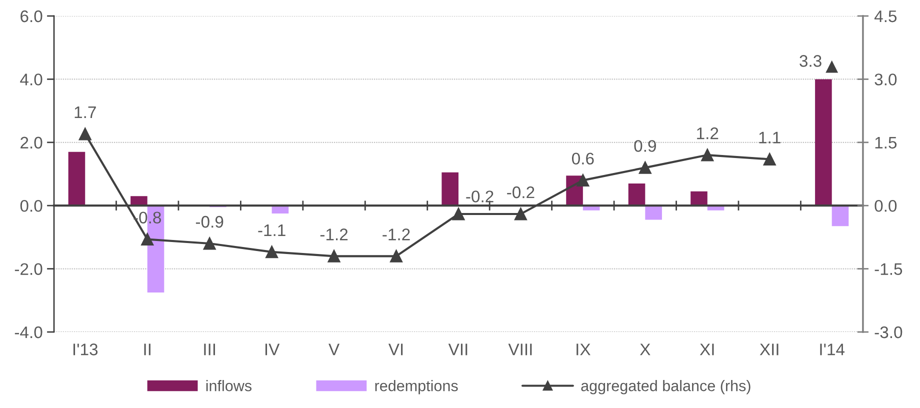  Describe the element at coordinates (886, 142) in the screenshot. I see `y2-tick-label: 1.5` at that location.